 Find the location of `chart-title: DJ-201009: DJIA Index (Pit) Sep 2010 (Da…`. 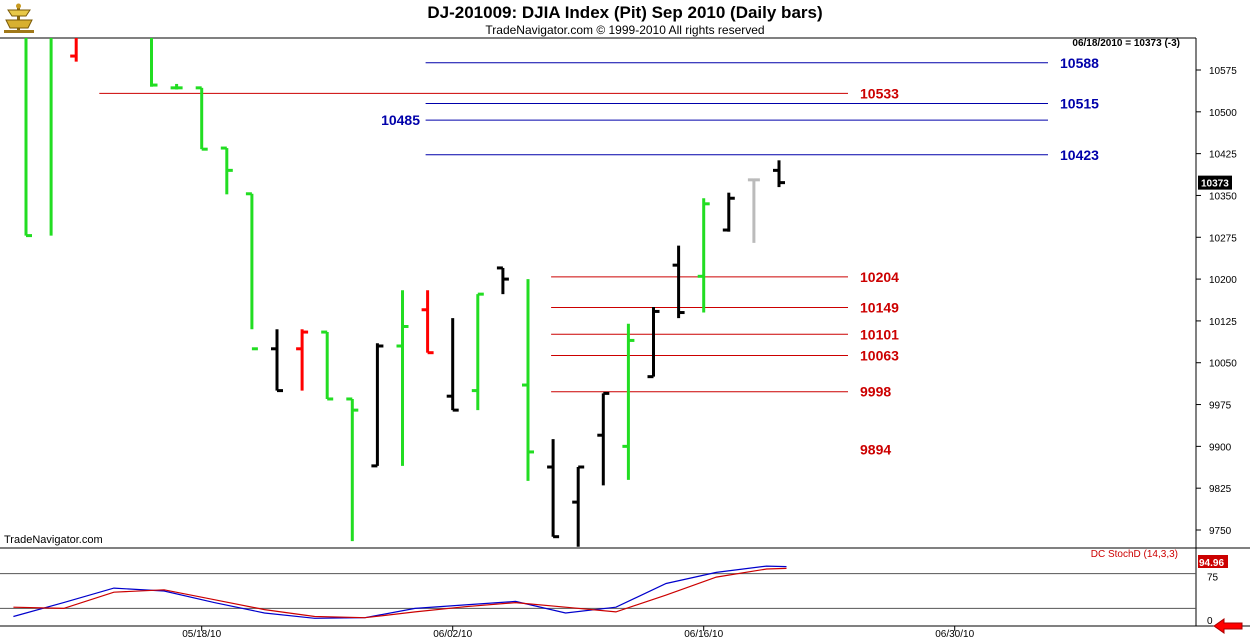

chart-title: DJ-201009: DJIA Index (Pit) Sep 2010 (Da… is located at coordinates (625, 12).